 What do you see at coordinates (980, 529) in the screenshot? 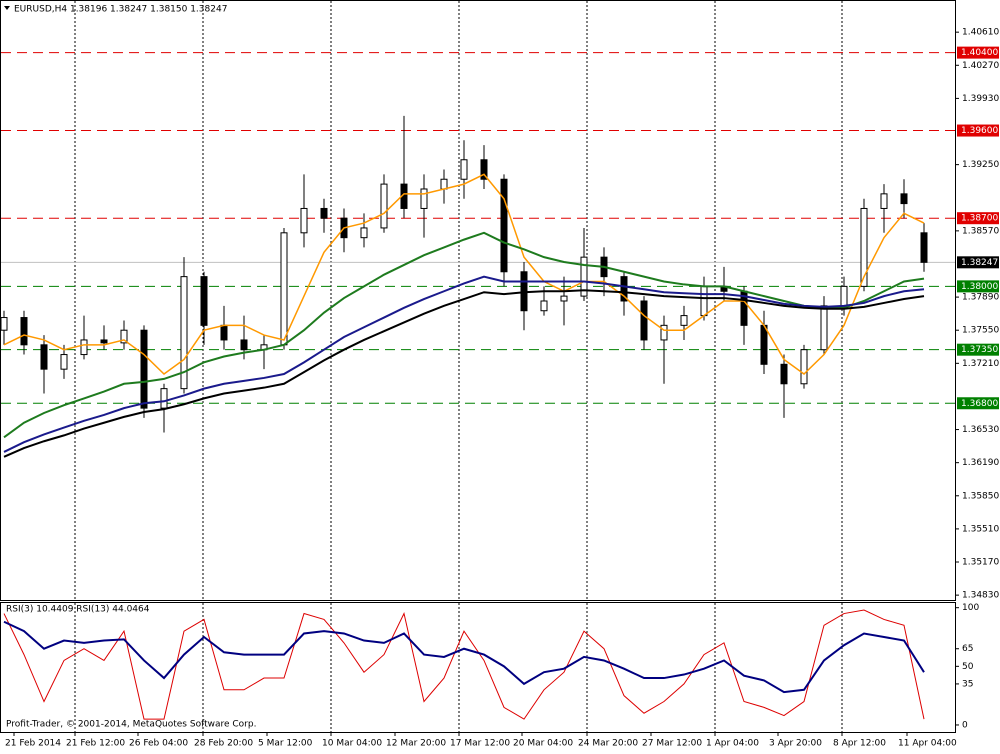
I see `y-tick-label: 1.35510` at bounding box center [980, 529].